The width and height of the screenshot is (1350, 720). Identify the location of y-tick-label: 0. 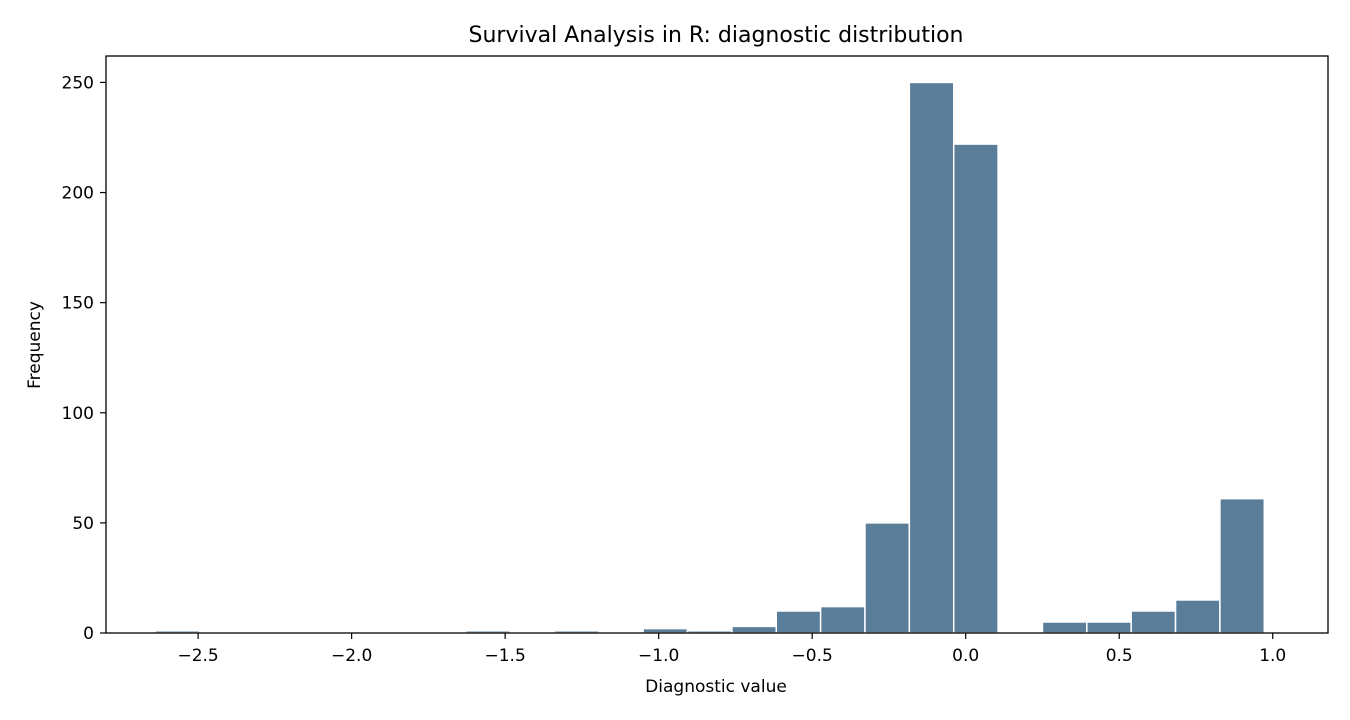
(88, 634).